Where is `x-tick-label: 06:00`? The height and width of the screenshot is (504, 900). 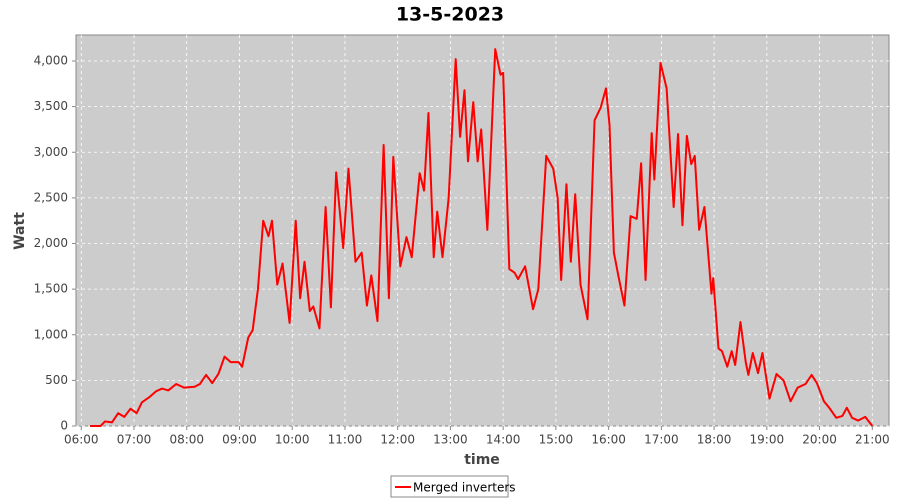 x-tick-label: 06:00 is located at coordinates (81, 440).